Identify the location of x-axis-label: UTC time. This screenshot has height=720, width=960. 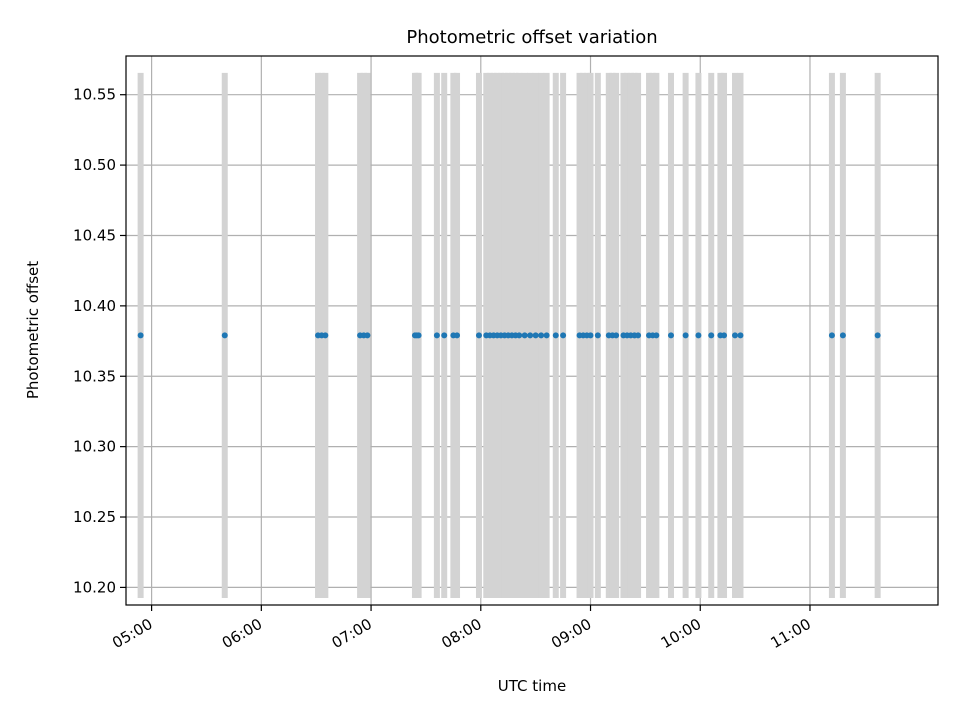
(532, 686).